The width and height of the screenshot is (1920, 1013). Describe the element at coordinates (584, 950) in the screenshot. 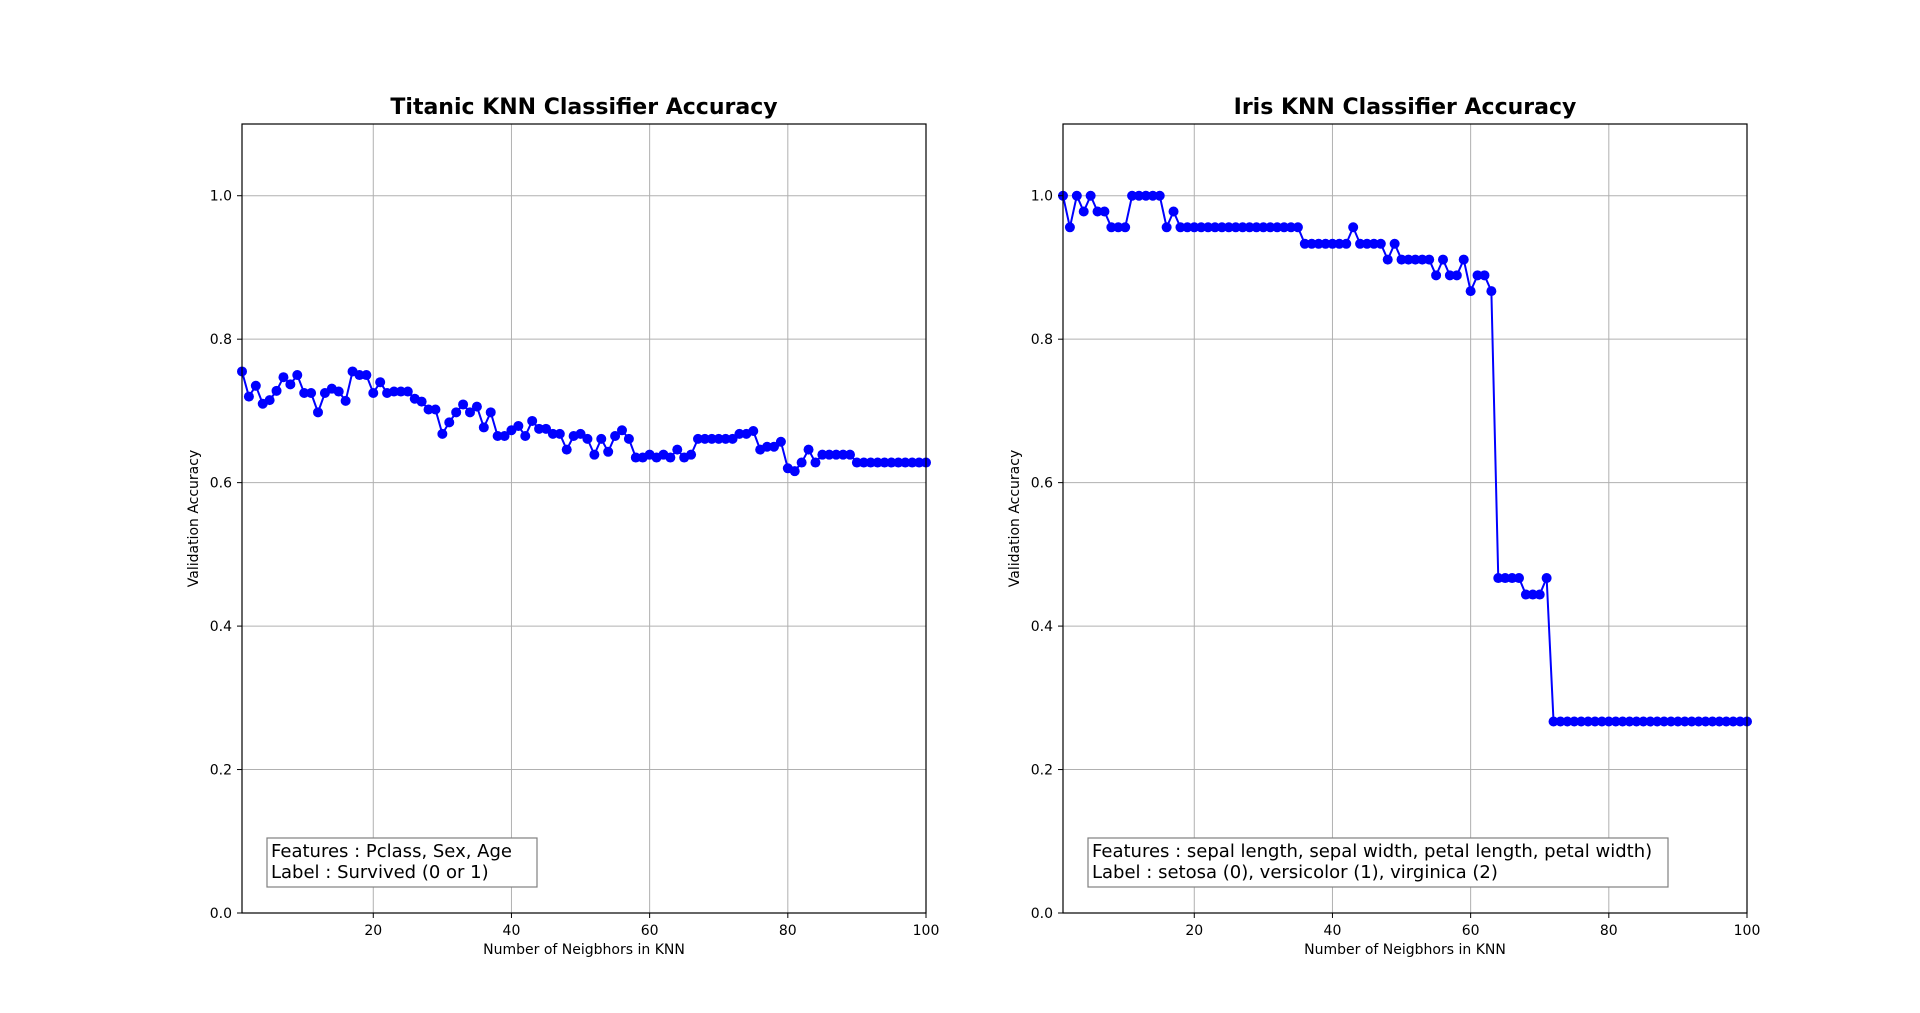

I see `x-axis-label: Number of Neigbhors in KNN` at that location.